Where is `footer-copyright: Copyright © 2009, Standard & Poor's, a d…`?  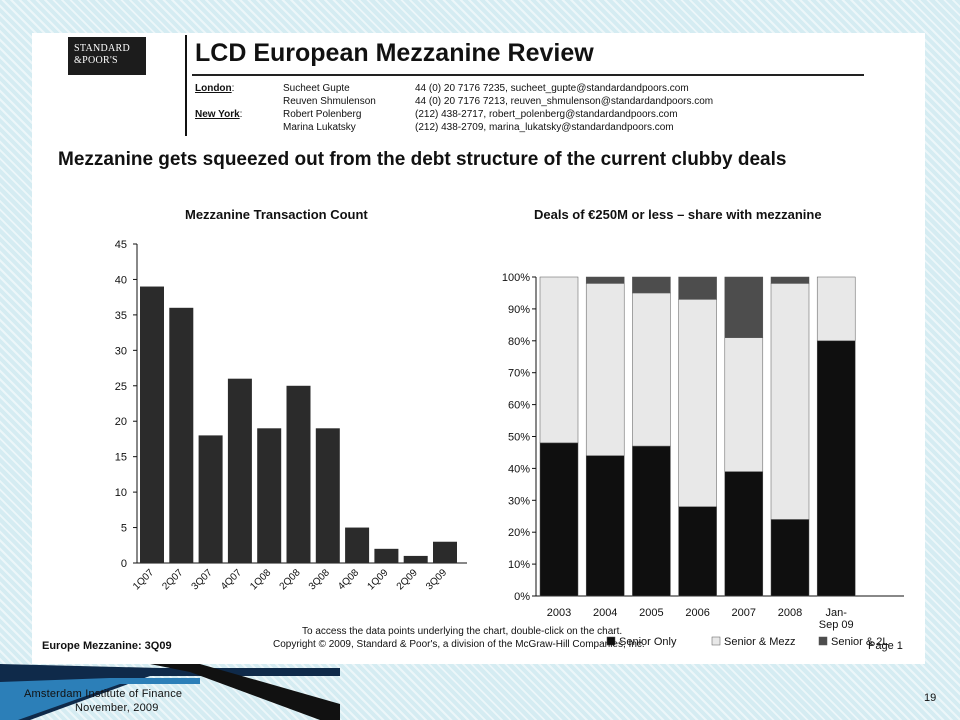 footer-copyright: Copyright © 2009, Standard & Poor's, a d… is located at coordinates (459, 644).